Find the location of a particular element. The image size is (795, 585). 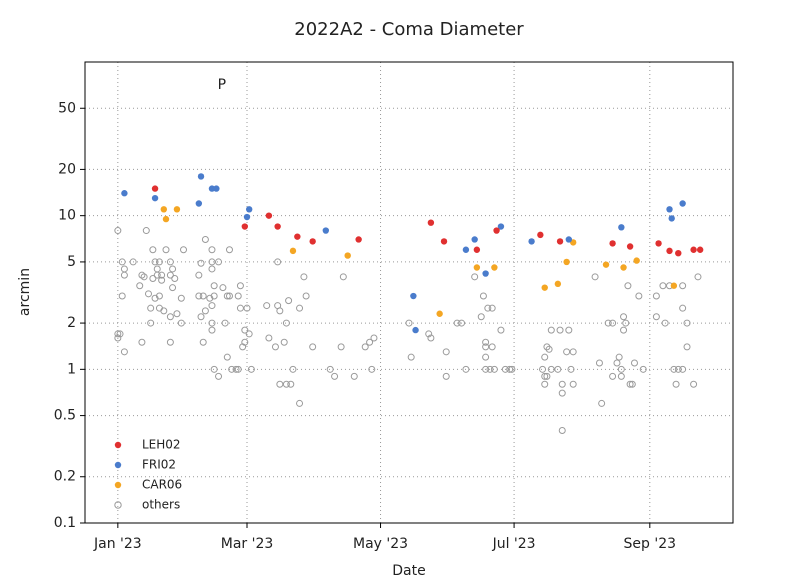

legend-marker is located at coordinates (118, 485).